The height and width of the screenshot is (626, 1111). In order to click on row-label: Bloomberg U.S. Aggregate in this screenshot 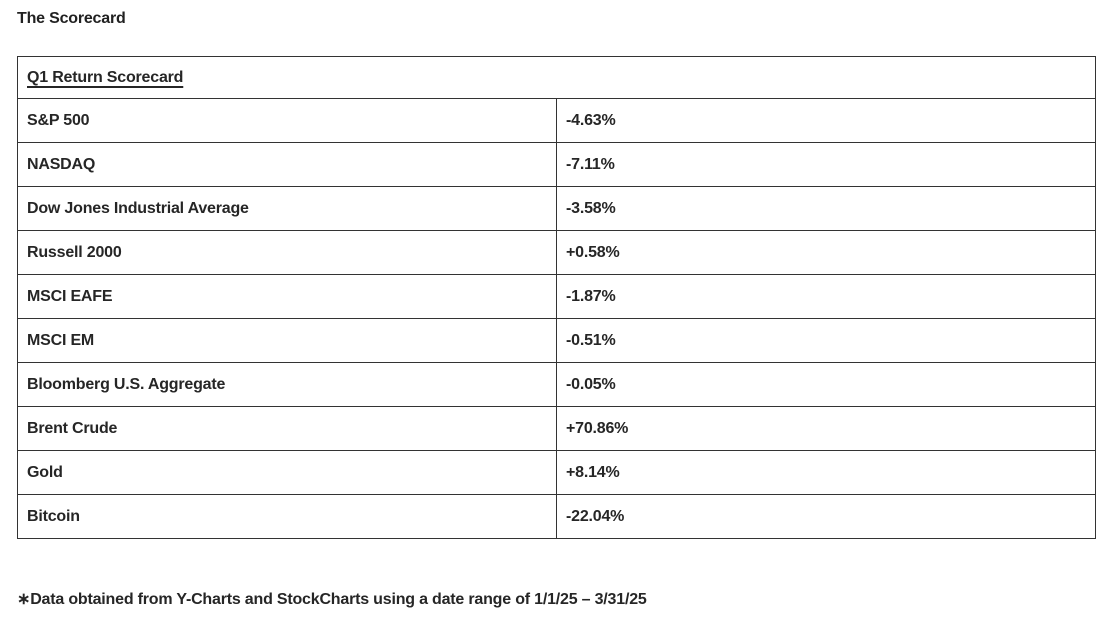, I will do `click(287, 384)`.